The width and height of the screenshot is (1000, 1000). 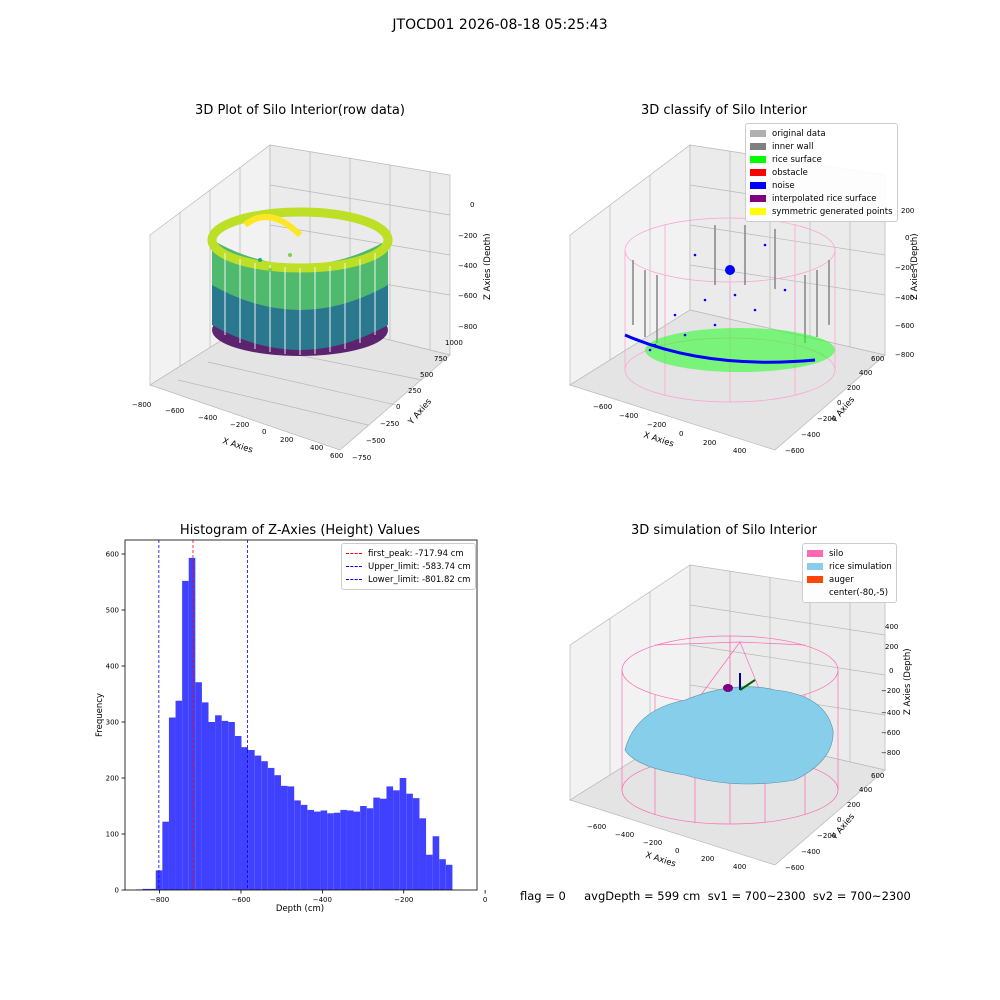 I want to click on y-tick-label: 600, so click(x=112, y=555).